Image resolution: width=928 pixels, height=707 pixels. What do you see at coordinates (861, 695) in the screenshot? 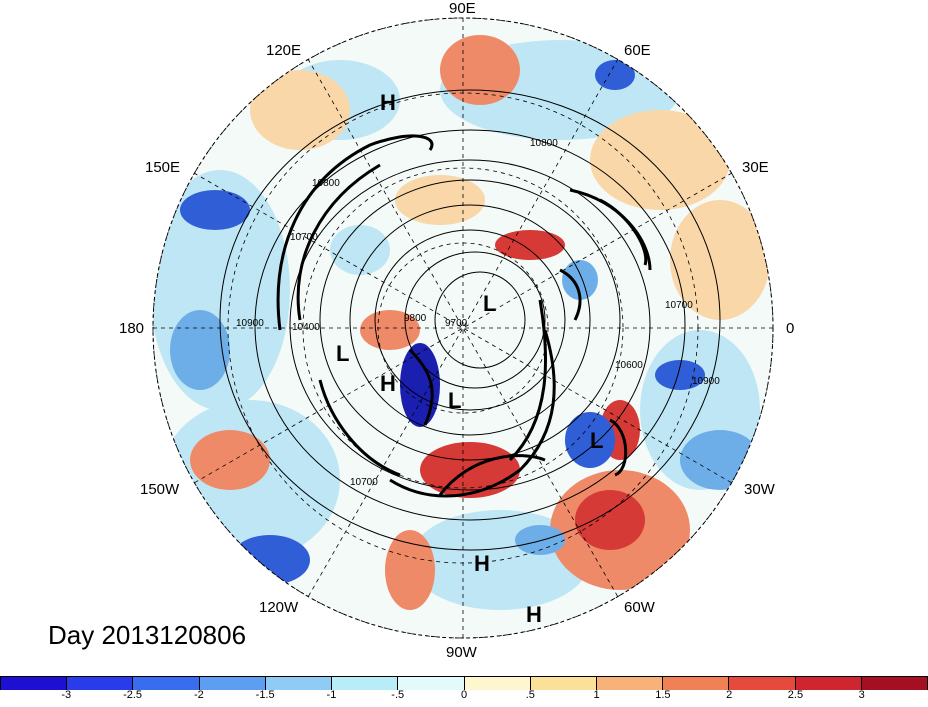
I see `colorbar-tick-label: 3` at bounding box center [861, 695].